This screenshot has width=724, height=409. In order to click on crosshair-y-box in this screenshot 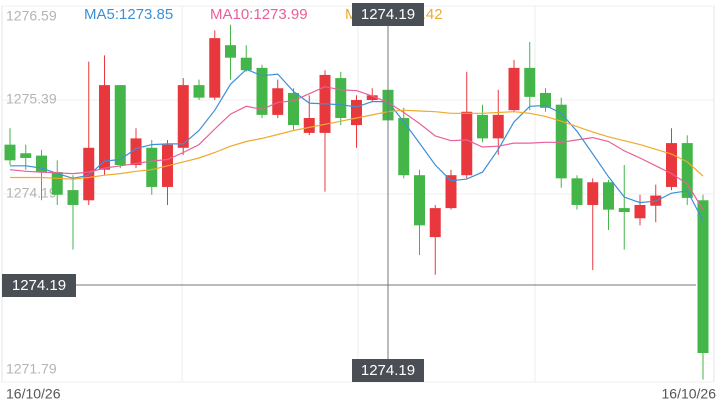, I will do `click(39, 285)`.